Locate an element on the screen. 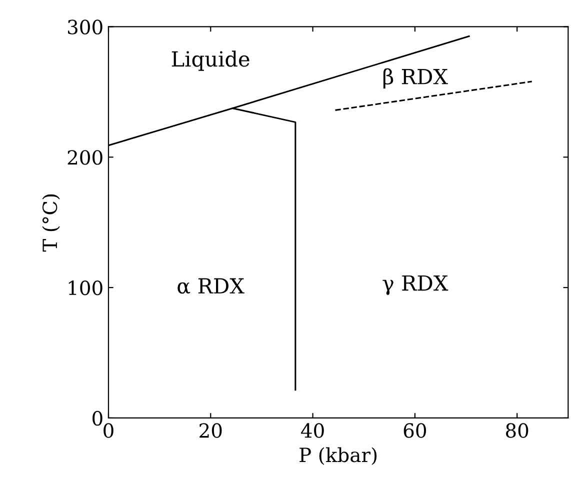 Image resolution: width=571 pixels, height=486 pixels. y-axis-title: T (°C) is located at coordinates (51, 223).